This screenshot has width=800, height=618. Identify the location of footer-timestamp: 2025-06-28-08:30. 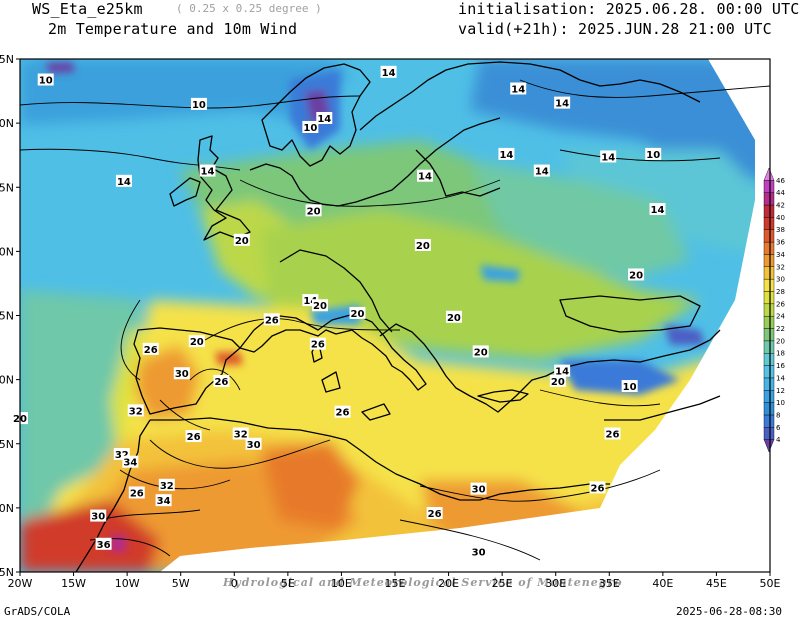
(729, 611).